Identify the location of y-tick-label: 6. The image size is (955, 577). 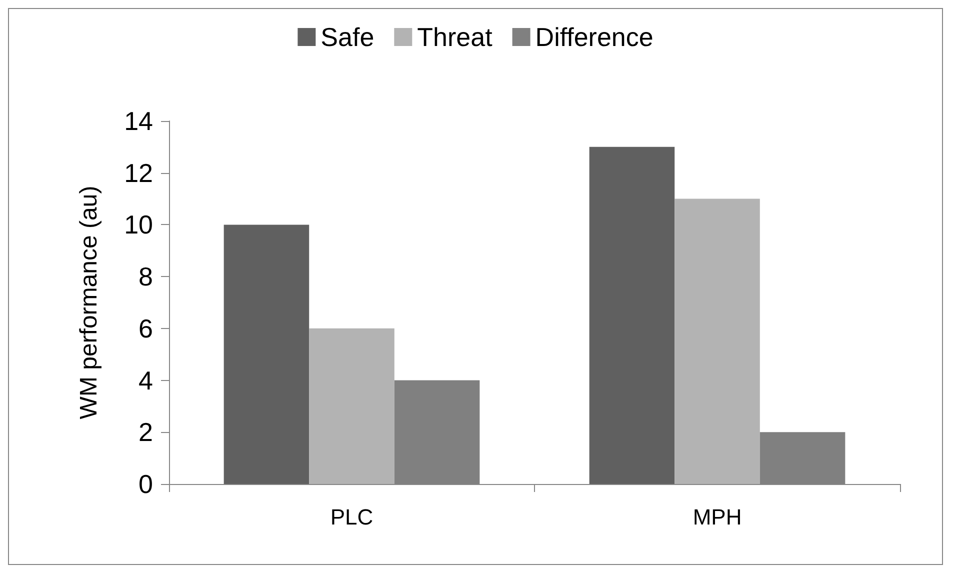
(145, 328).